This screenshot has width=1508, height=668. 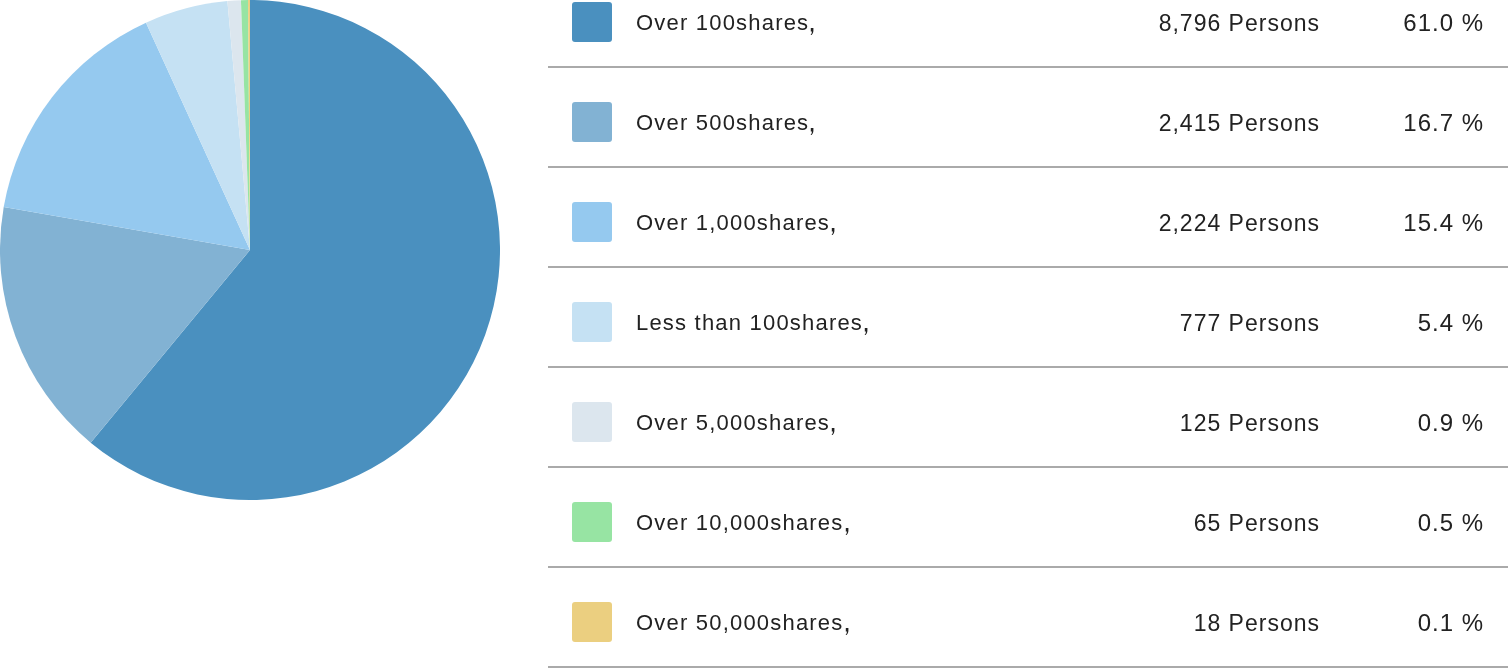 What do you see at coordinates (723, 123) in the screenshot?
I see `legend-label: Over 500shares` at bounding box center [723, 123].